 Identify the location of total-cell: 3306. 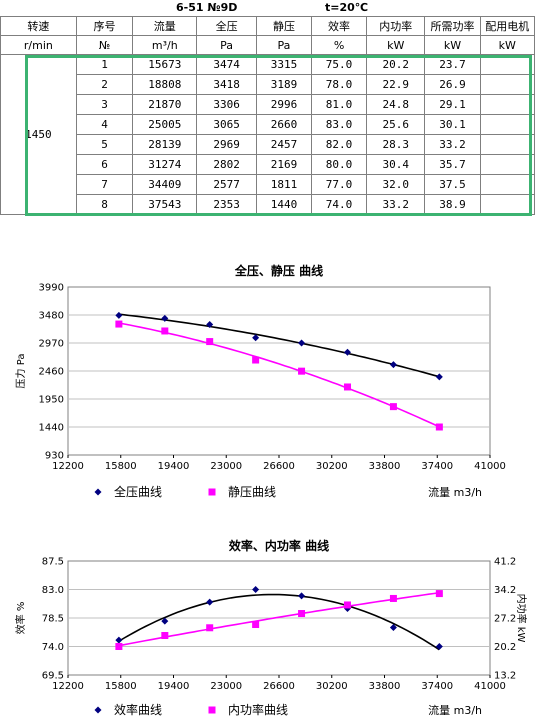
(227, 105).